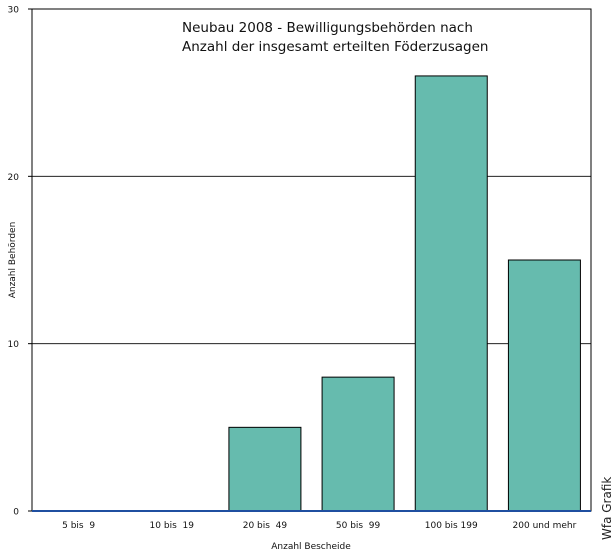 The width and height of the screenshot is (616, 555). Describe the element at coordinates (545, 526) in the screenshot. I see `x-tick-label: 200 und mehr` at that location.